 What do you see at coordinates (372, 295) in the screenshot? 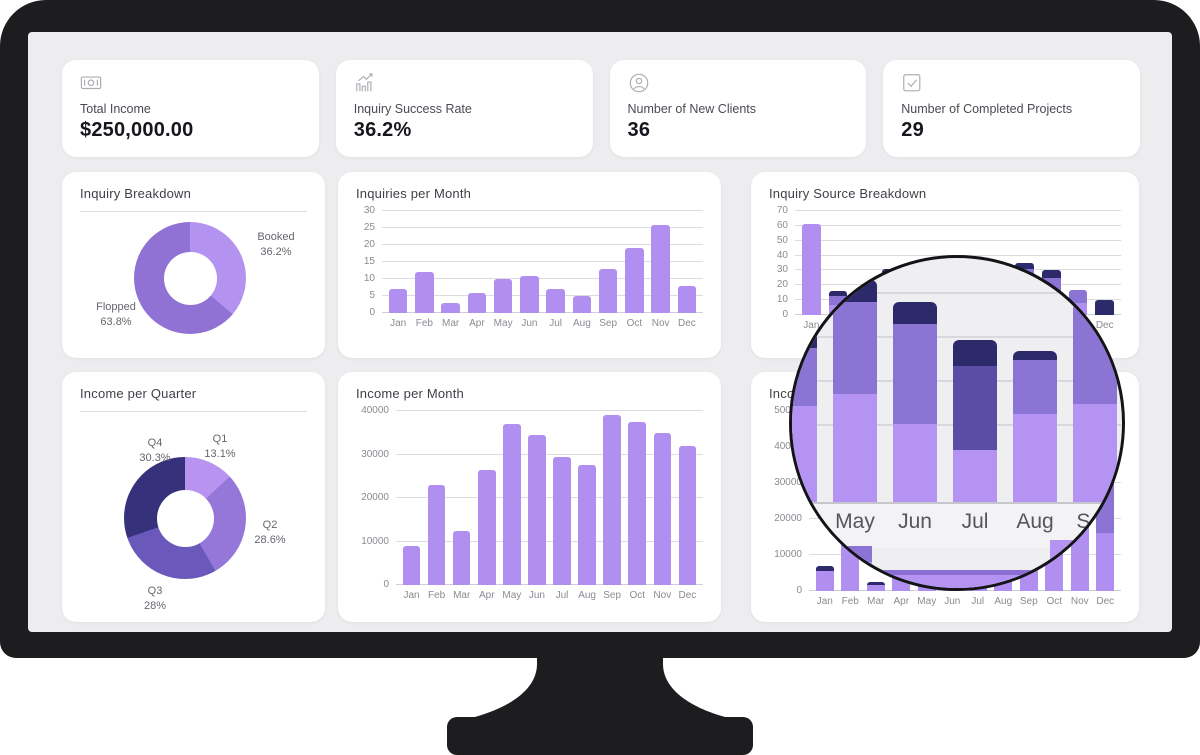
I see `y-tick-label: 5` at bounding box center [372, 295].